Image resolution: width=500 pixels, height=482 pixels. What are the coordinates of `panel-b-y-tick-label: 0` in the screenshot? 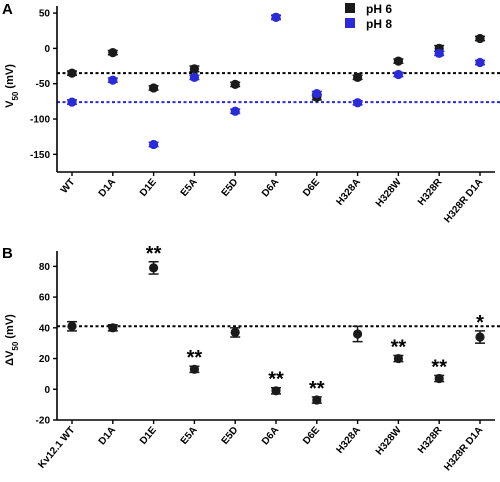 It's located at (47, 390).